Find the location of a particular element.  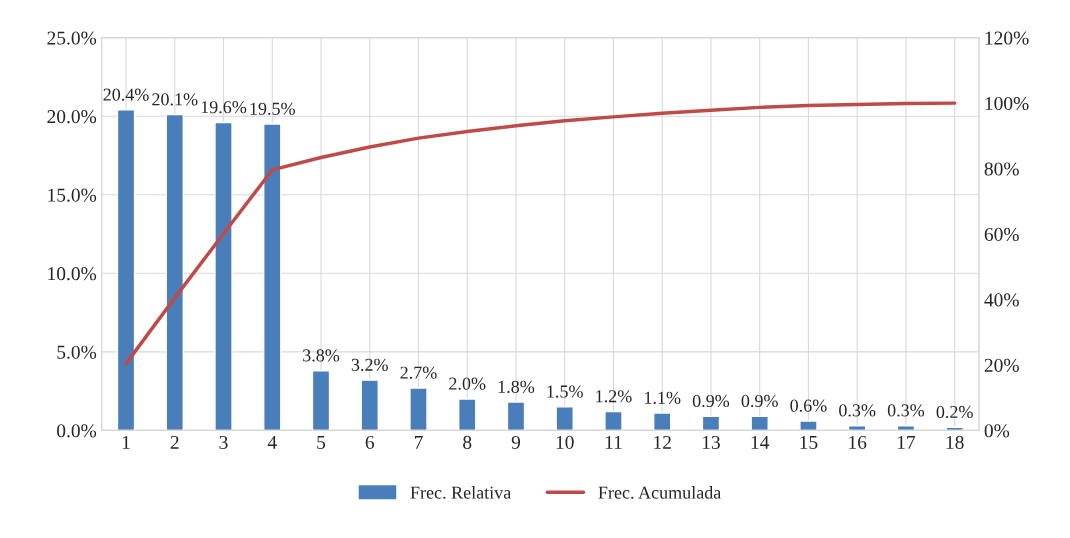

x-tick-label: 1 is located at coordinates (126, 442).